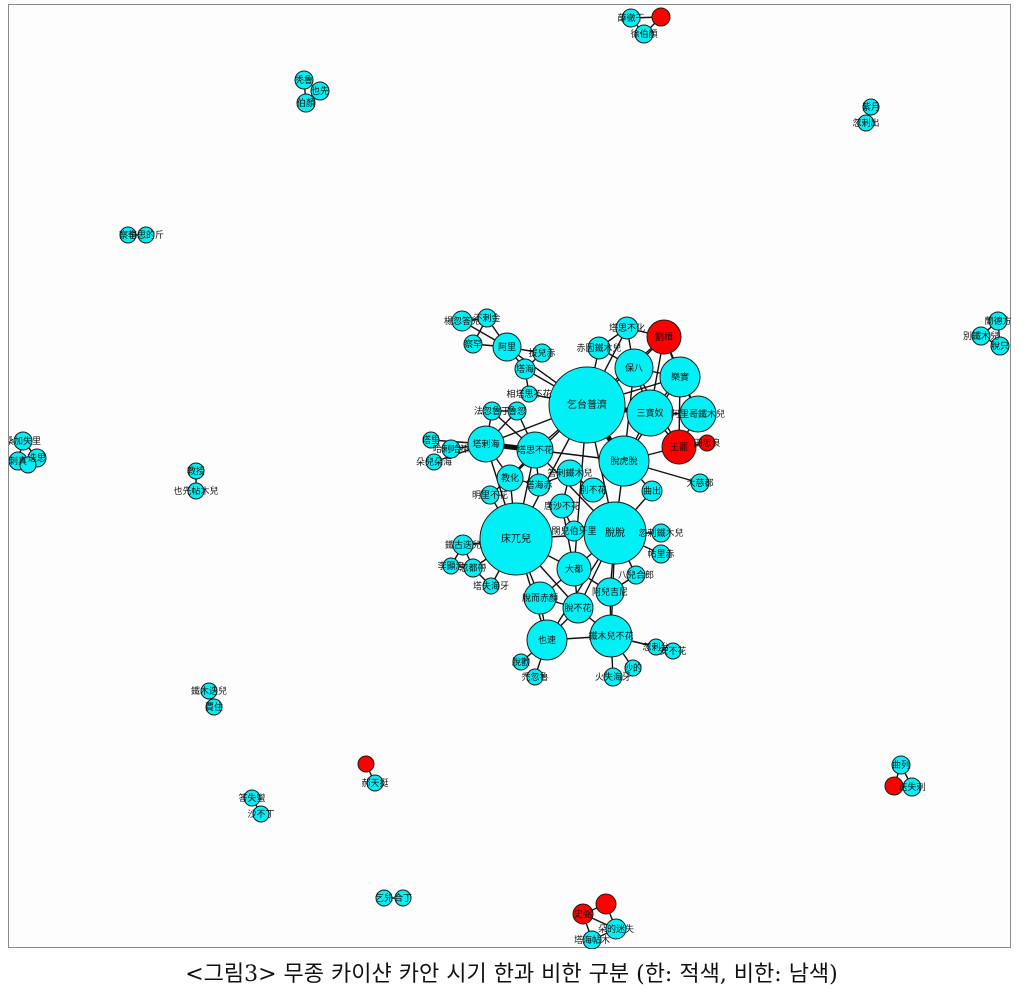 Image resolution: width=1023 pixels, height=995 pixels. I want to click on node-label-n_qitai: 乞台普濟, so click(587, 404).